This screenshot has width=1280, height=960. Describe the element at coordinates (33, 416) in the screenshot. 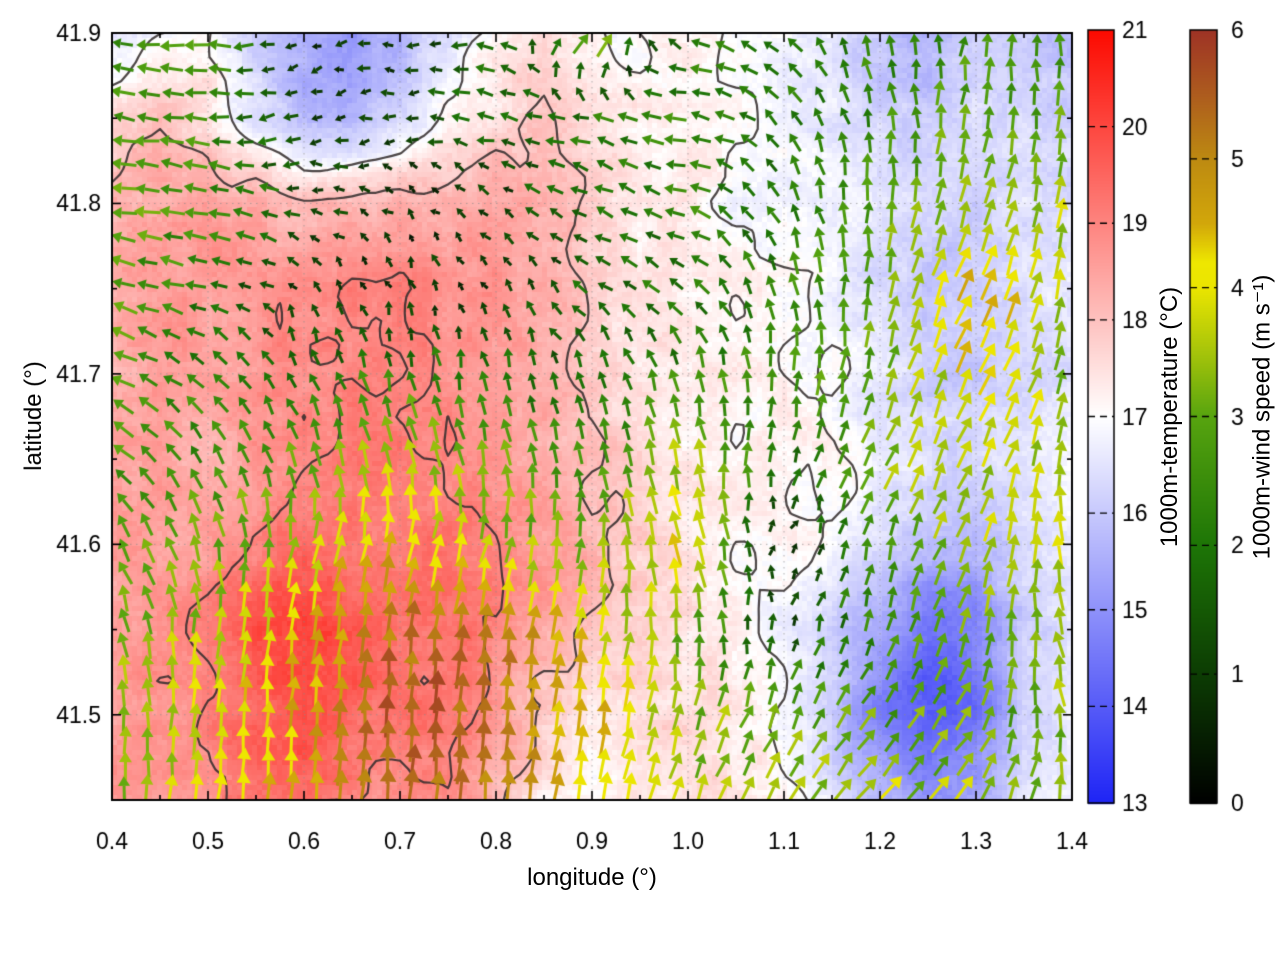

I see `y-axis-title: latitude (°)` at that location.